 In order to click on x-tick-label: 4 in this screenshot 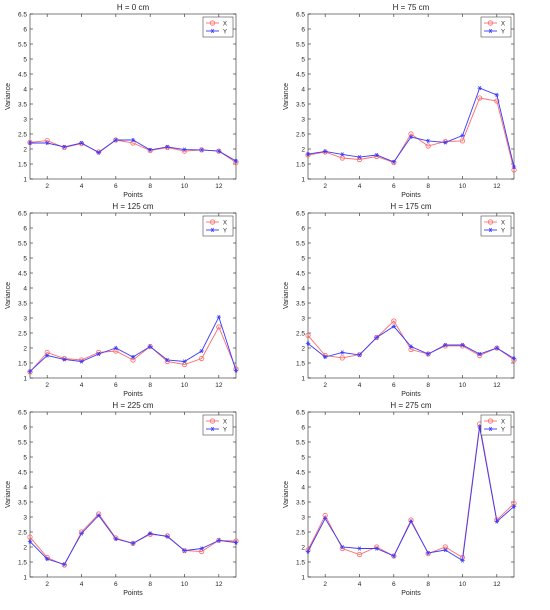, I will do `click(360, 584)`.